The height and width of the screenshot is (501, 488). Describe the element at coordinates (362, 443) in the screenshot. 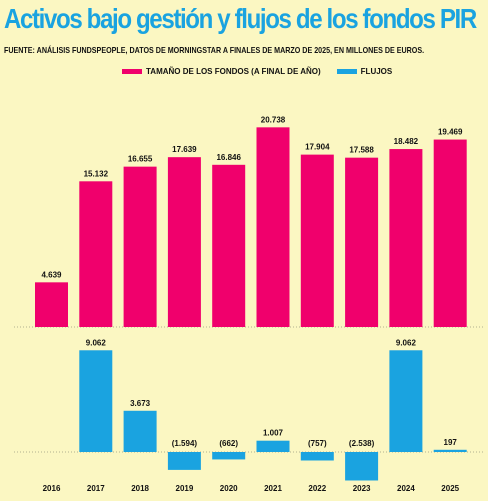

I see `flows-value-label-2023: (2.538)` at that location.